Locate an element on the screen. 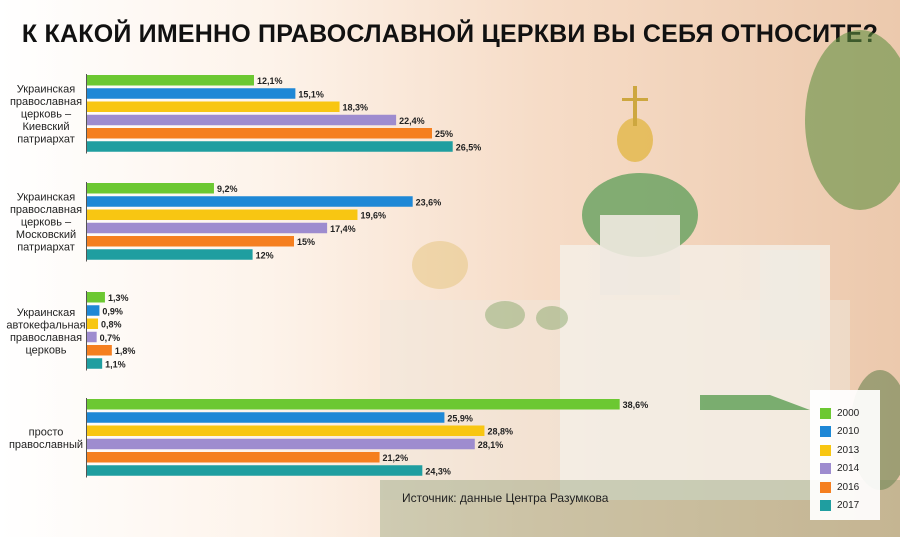 The width and height of the screenshot is (900, 537). legend-label: 2013 is located at coordinates (848, 450).